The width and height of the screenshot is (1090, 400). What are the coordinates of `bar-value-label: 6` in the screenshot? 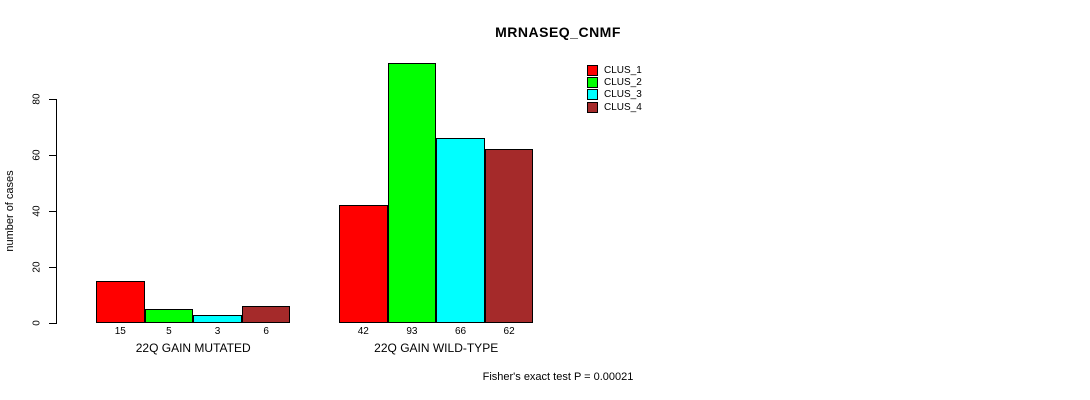 It's located at (266, 331).